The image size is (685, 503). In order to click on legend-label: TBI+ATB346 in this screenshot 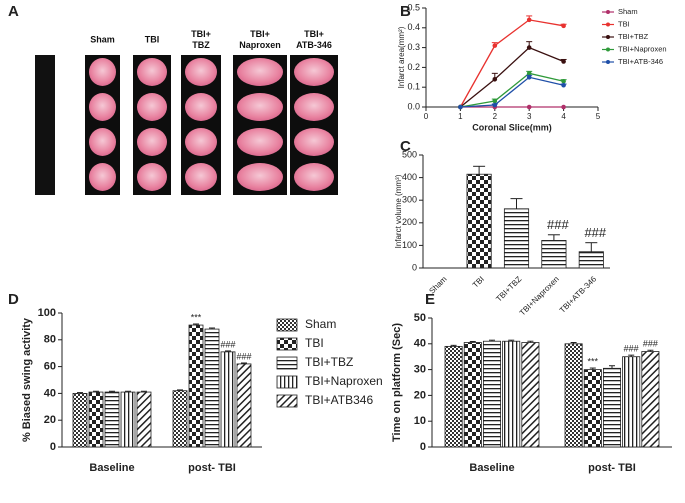, I will do `click(339, 400)`.